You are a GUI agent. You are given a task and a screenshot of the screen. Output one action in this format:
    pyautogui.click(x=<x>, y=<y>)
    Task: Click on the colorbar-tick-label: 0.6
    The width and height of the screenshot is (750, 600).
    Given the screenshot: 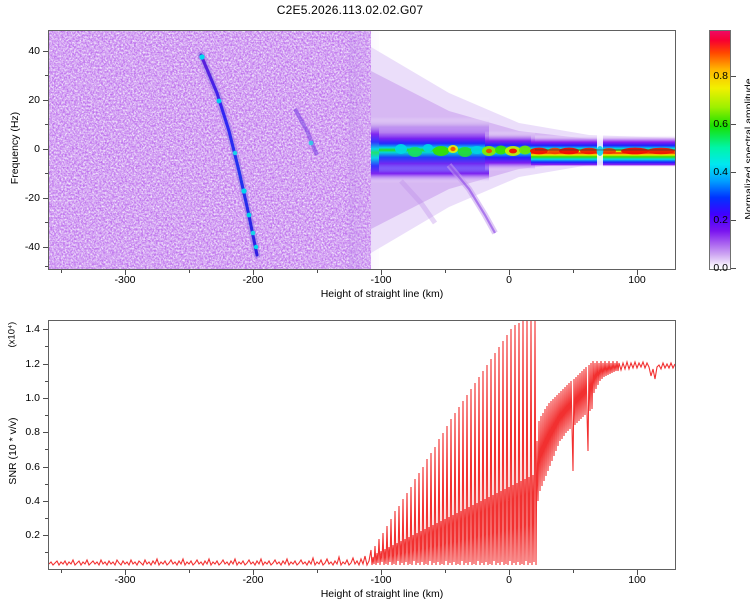 What is the action you would take?
    pyautogui.click(x=720, y=124)
    